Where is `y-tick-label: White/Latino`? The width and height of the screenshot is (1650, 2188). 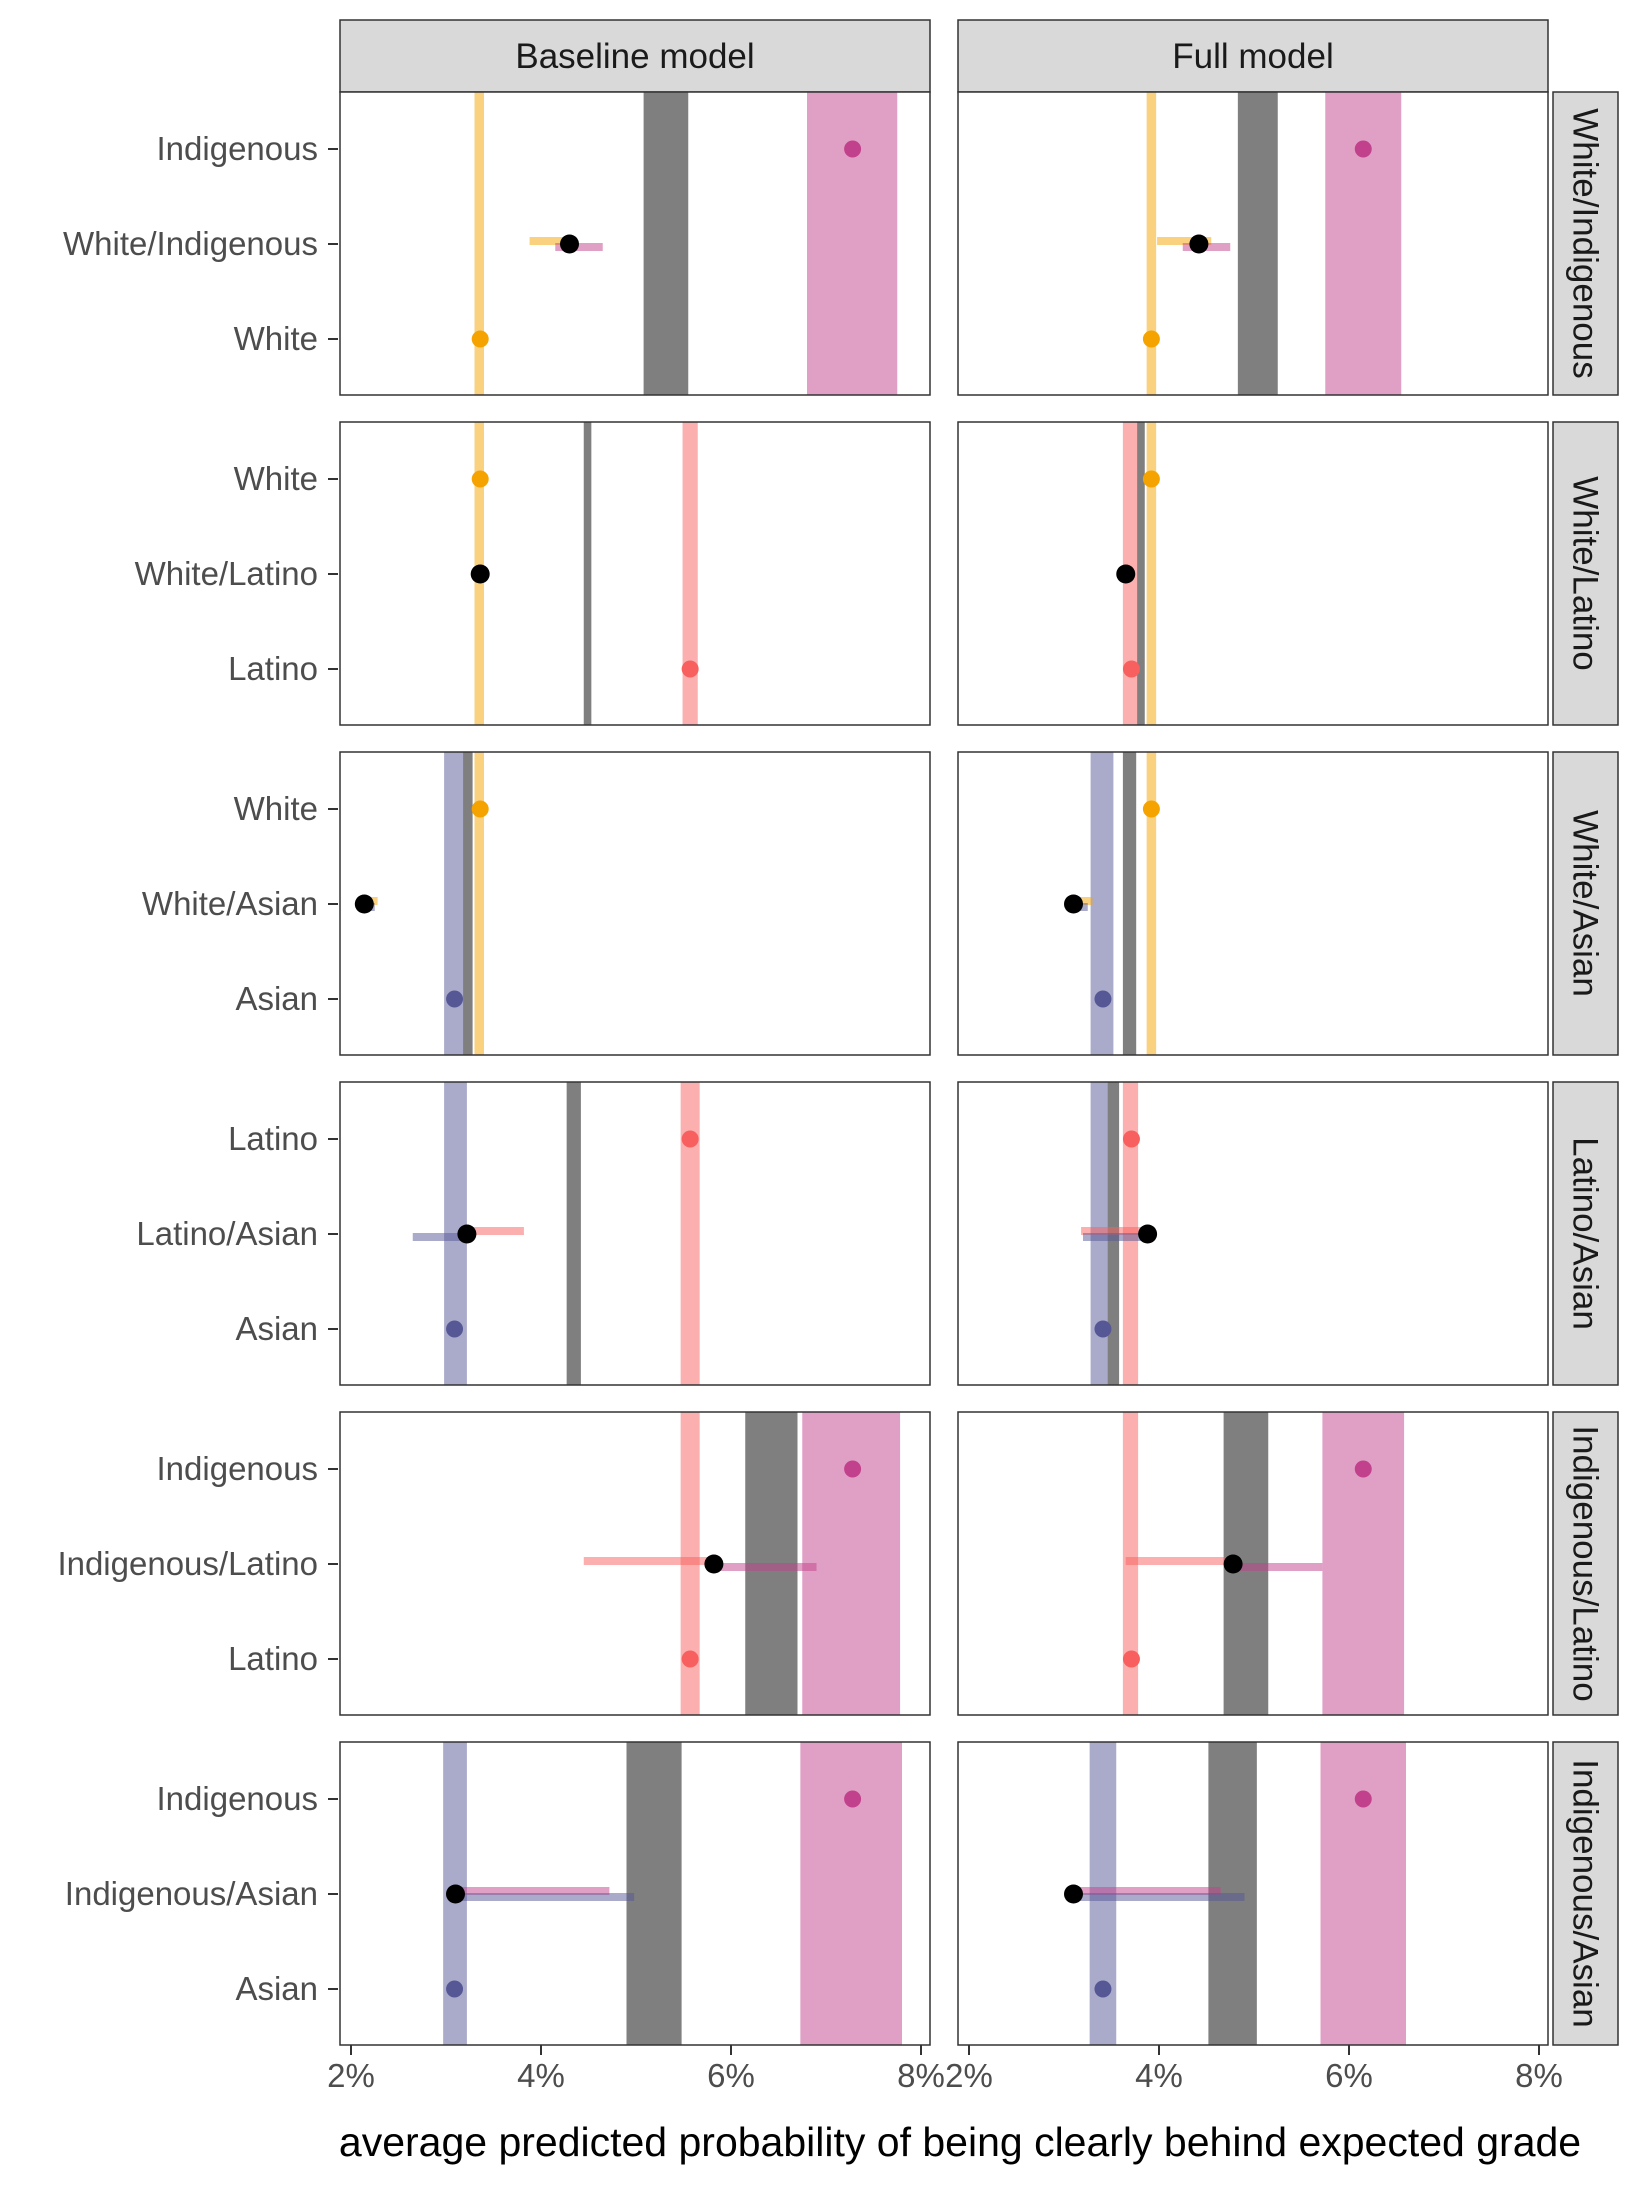
y-tick-label: White/Latino is located at coordinates (226, 573).